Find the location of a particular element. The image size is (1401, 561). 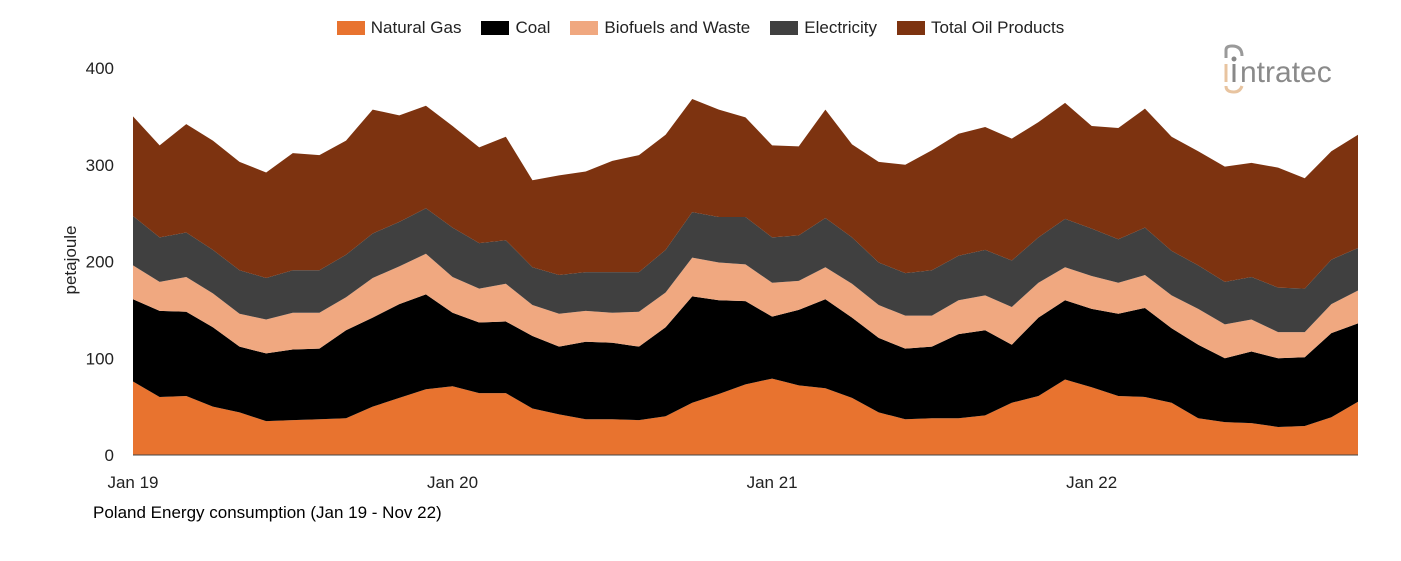

area-natural-gas is located at coordinates (745, 416).